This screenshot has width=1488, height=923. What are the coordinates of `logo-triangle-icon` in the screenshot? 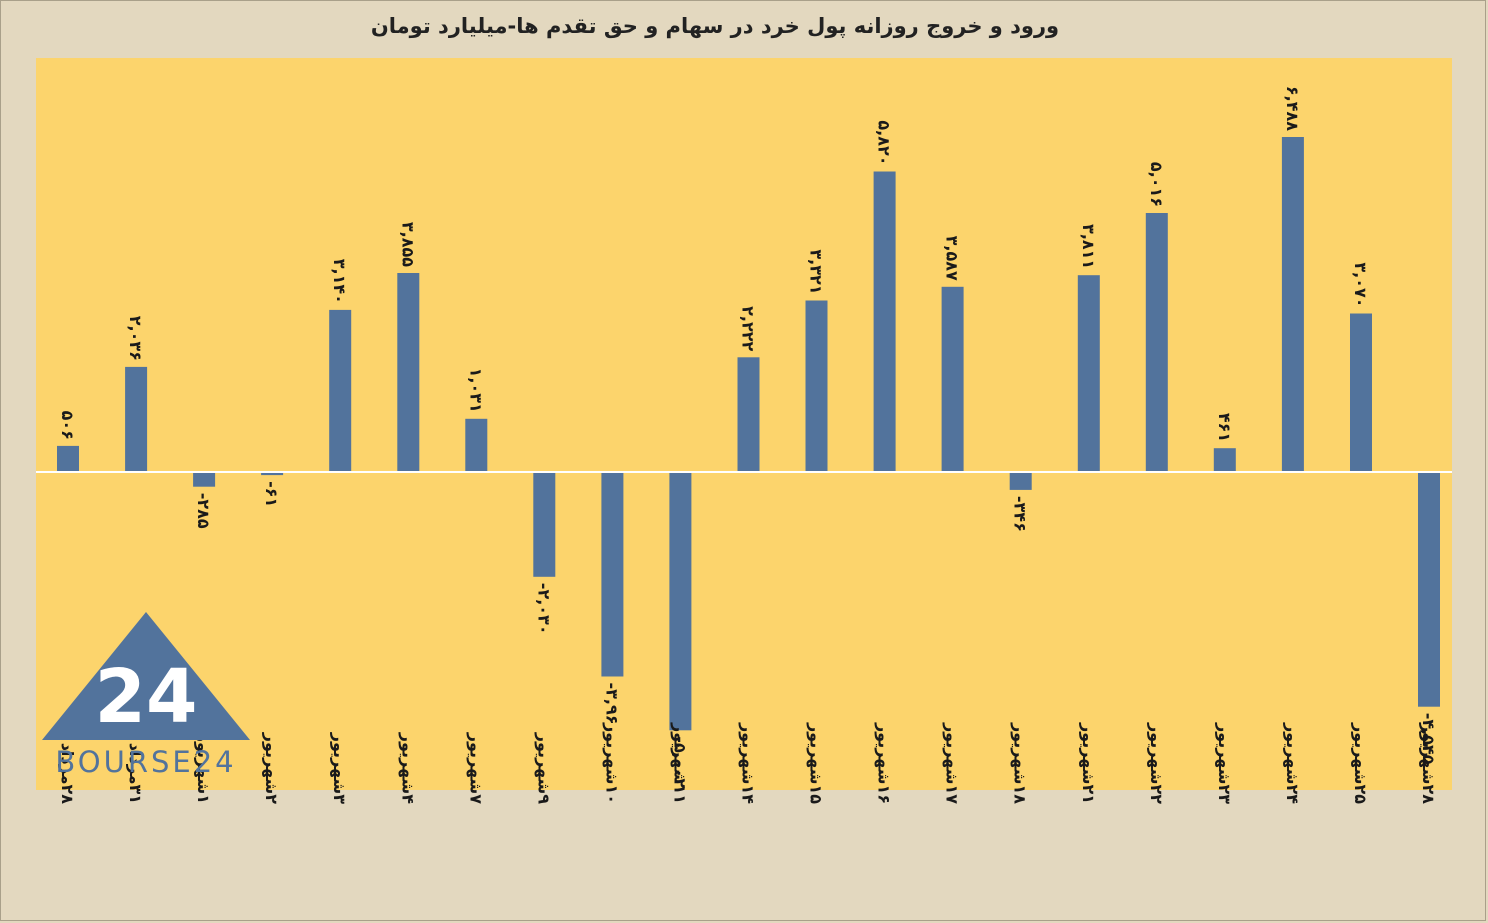 It's located at (146, 676).